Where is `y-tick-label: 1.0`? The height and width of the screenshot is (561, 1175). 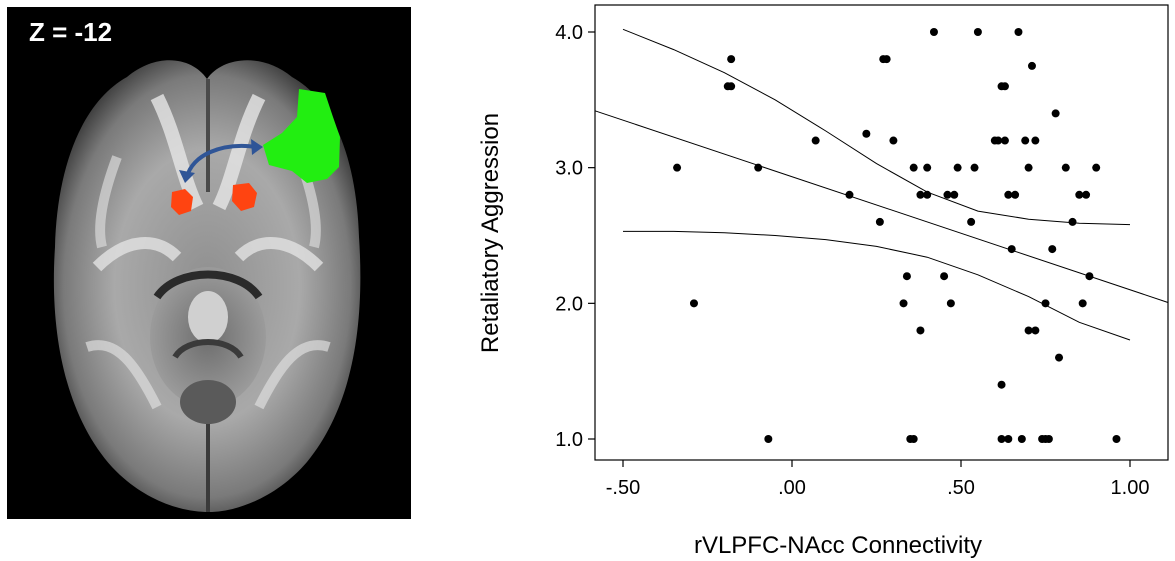
y-tick-label: 1.0 is located at coordinates (569, 440).